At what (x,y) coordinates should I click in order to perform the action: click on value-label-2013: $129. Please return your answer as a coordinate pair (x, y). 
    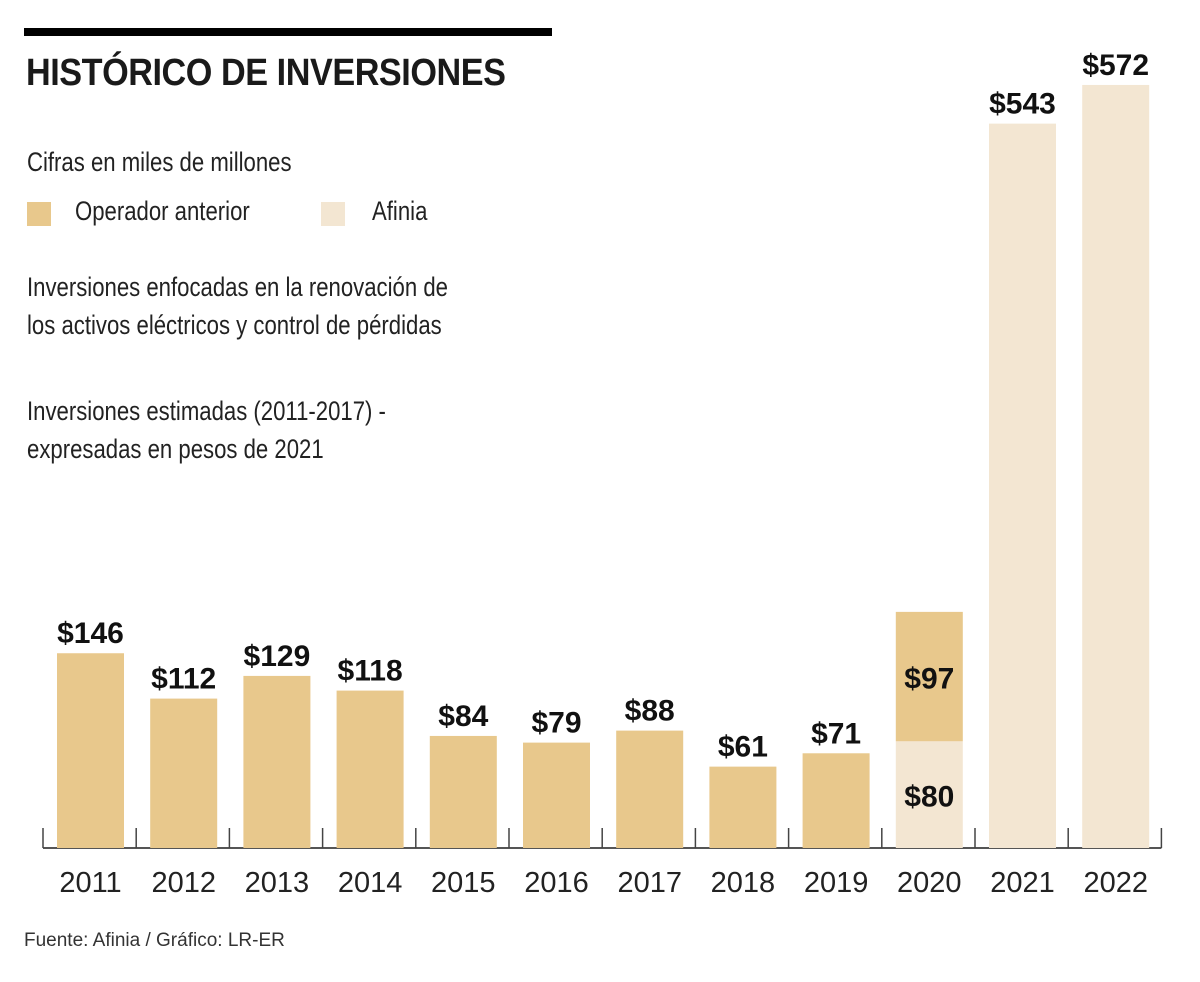
    Looking at the image, I should click on (277, 656).